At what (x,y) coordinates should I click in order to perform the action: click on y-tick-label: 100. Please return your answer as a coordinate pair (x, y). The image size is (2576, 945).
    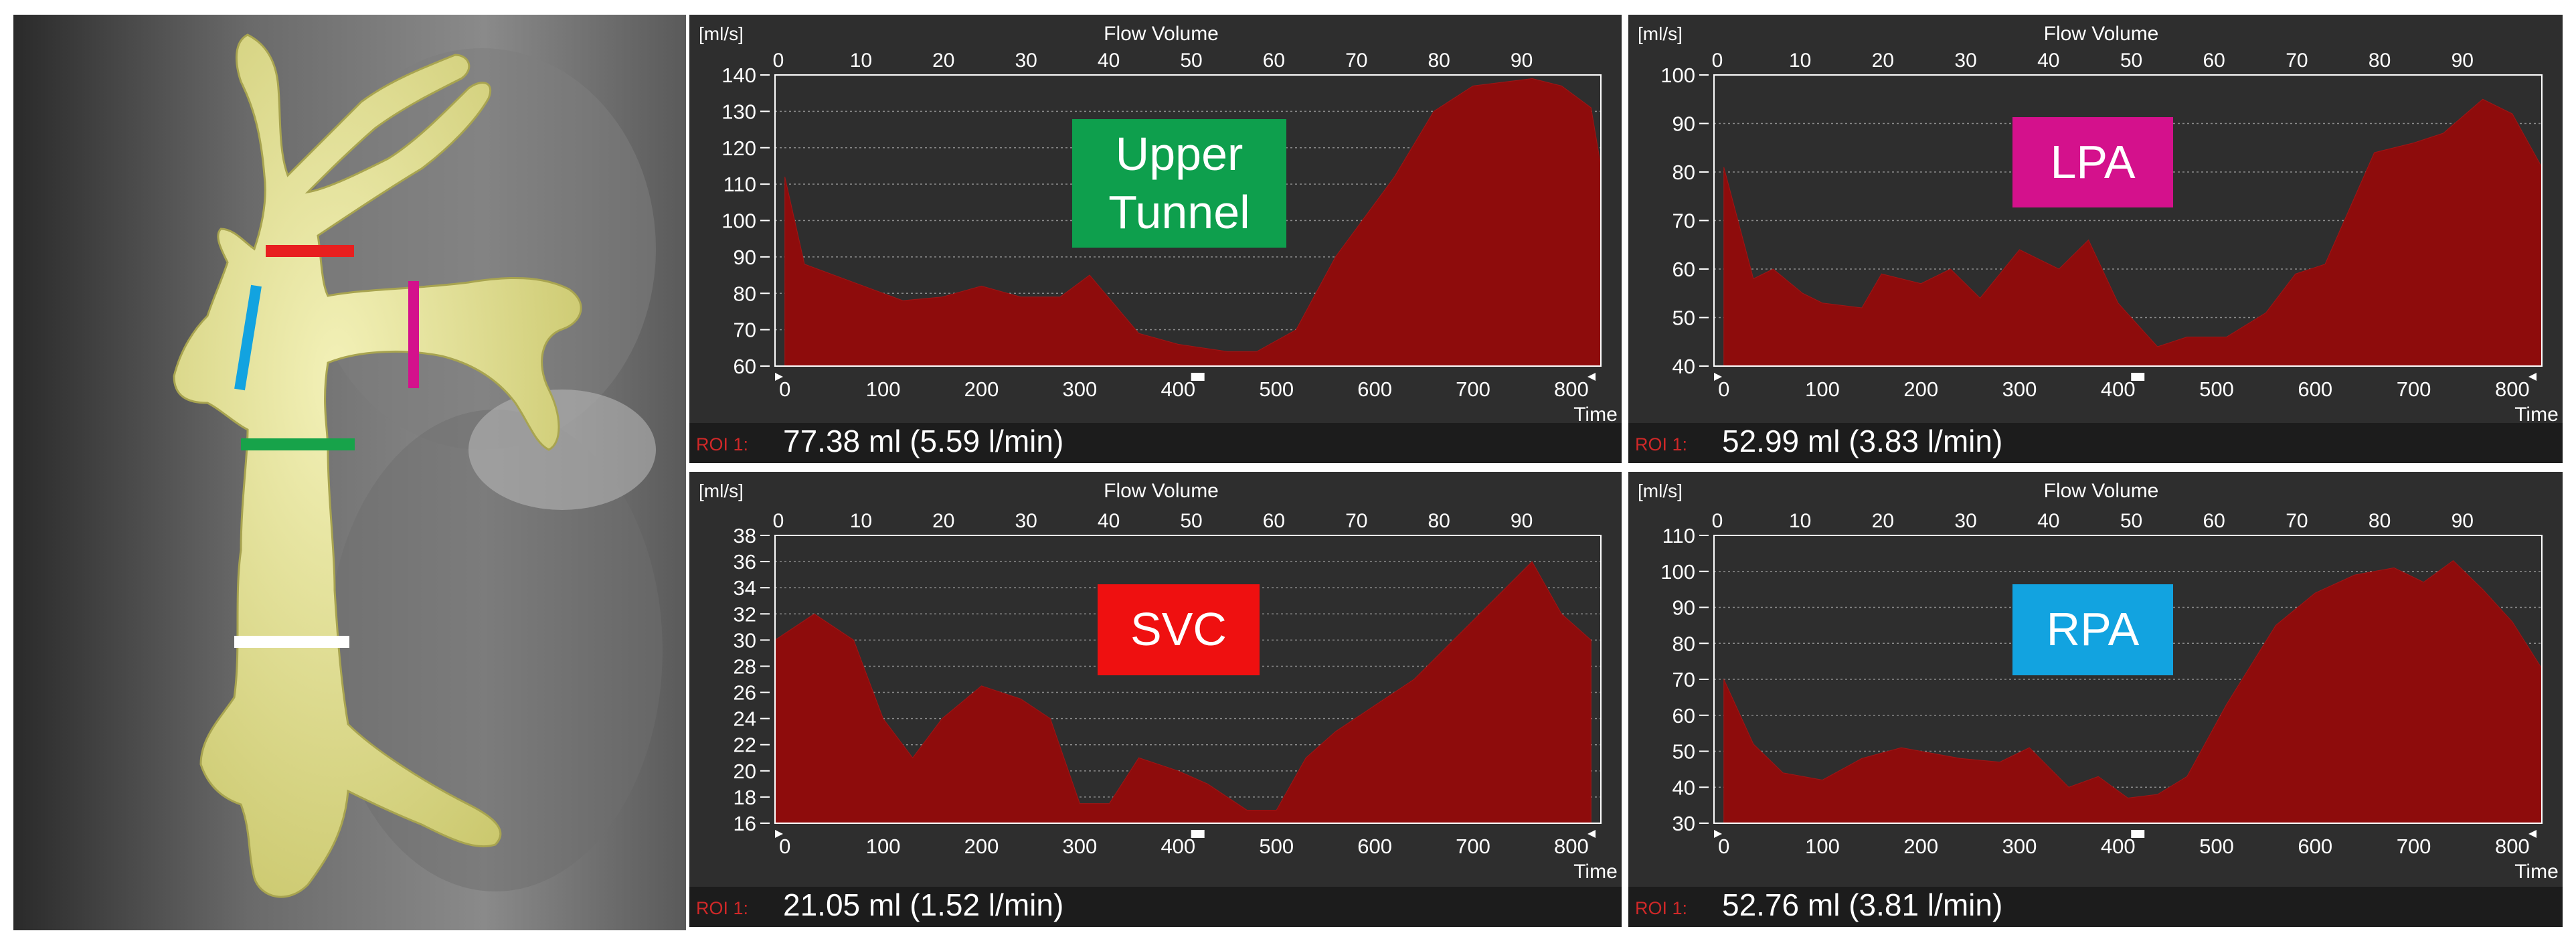
    Looking at the image, I should click on (1677, 572).